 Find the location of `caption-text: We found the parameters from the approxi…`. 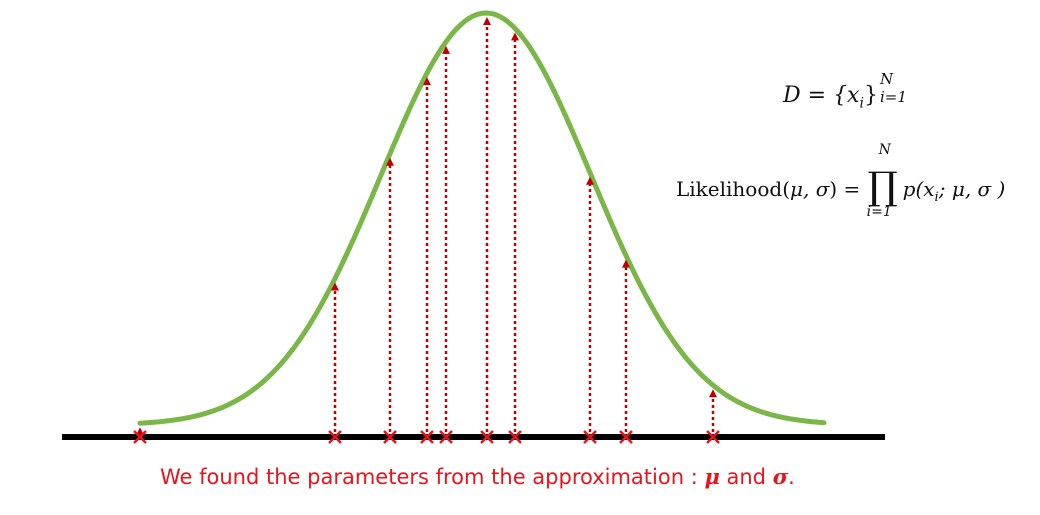

caption-text: We found the parameters from the approxi… is located at coordinates (432, 477).